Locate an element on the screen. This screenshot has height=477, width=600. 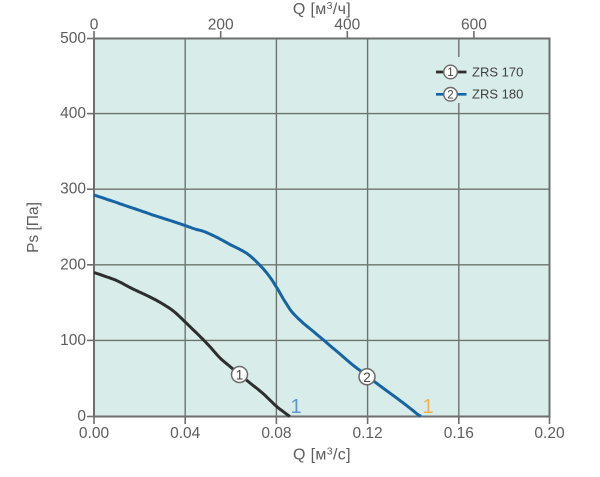
svg-text: 0.04 is located at coordinates (185, 433).